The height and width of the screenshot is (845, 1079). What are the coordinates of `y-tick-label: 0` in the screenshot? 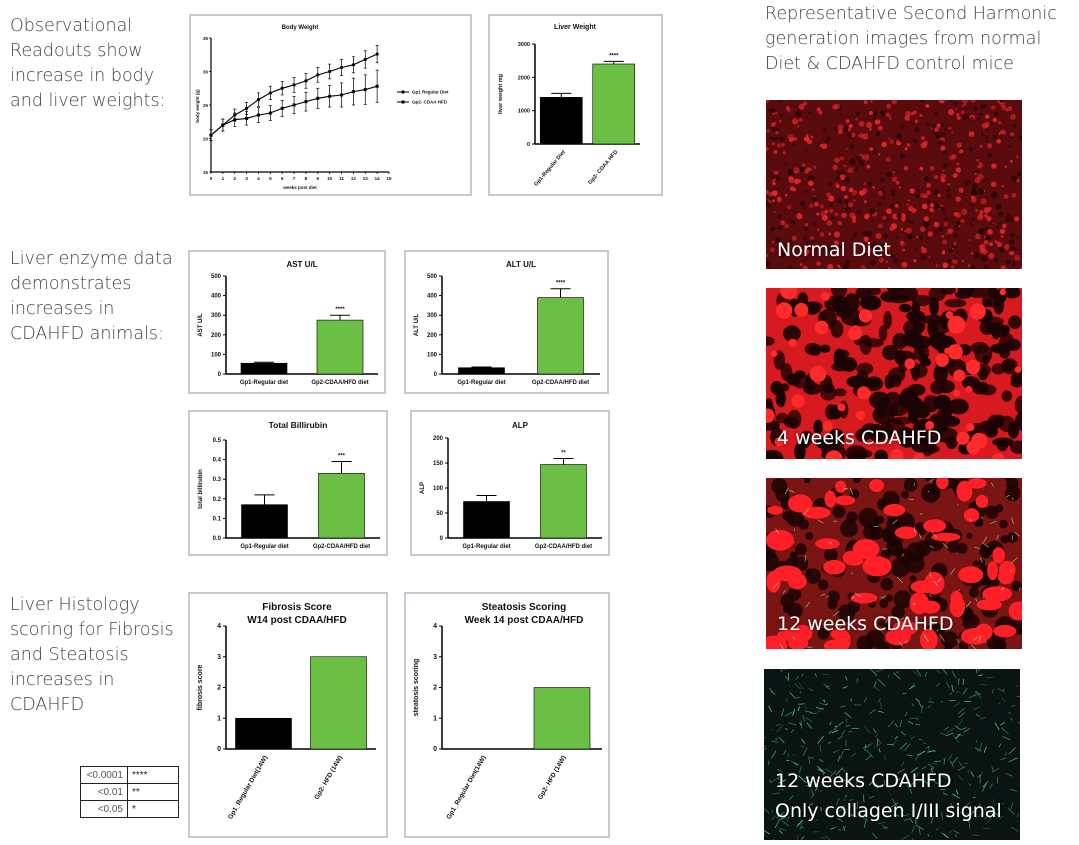 It's located at (219, 749).